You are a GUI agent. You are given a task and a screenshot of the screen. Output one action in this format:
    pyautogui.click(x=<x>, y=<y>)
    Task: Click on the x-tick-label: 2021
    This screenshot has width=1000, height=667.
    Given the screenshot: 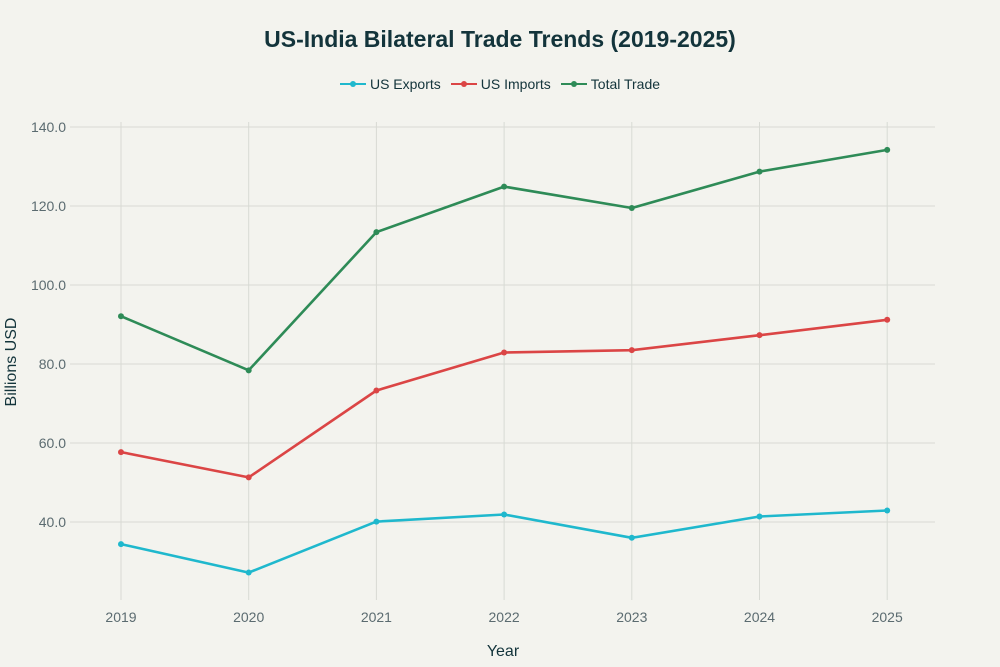 What is the action you would take?
    pyautogui.click(x=376, y=617)
    